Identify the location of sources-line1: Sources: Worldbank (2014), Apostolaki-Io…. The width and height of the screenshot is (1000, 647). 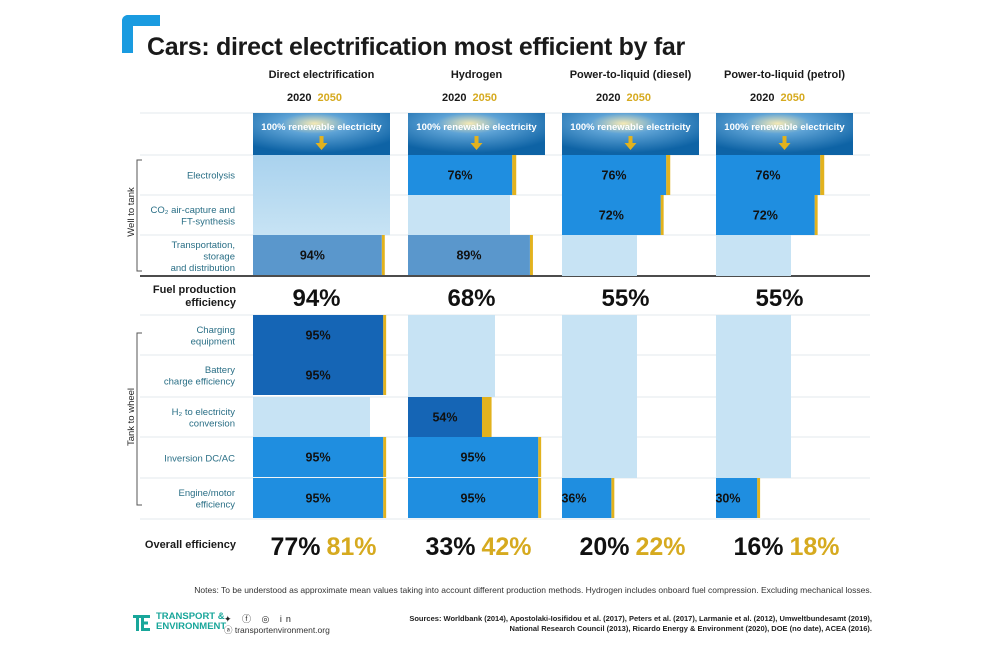
(640, 618).